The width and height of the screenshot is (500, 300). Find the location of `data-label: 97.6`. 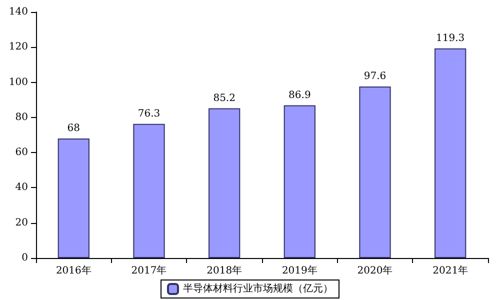

data-label: 97.6 is located at coordinates (375, 76).